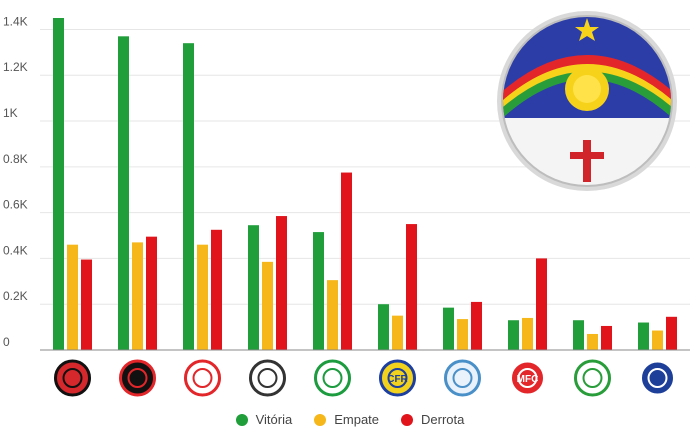 The width and height of the screenshot is (700, 438). What do you see at coordinates (274, 419) in the screenshot?
I see `legend-label-vitoria: Vitória` at bounding box center [274, 419].